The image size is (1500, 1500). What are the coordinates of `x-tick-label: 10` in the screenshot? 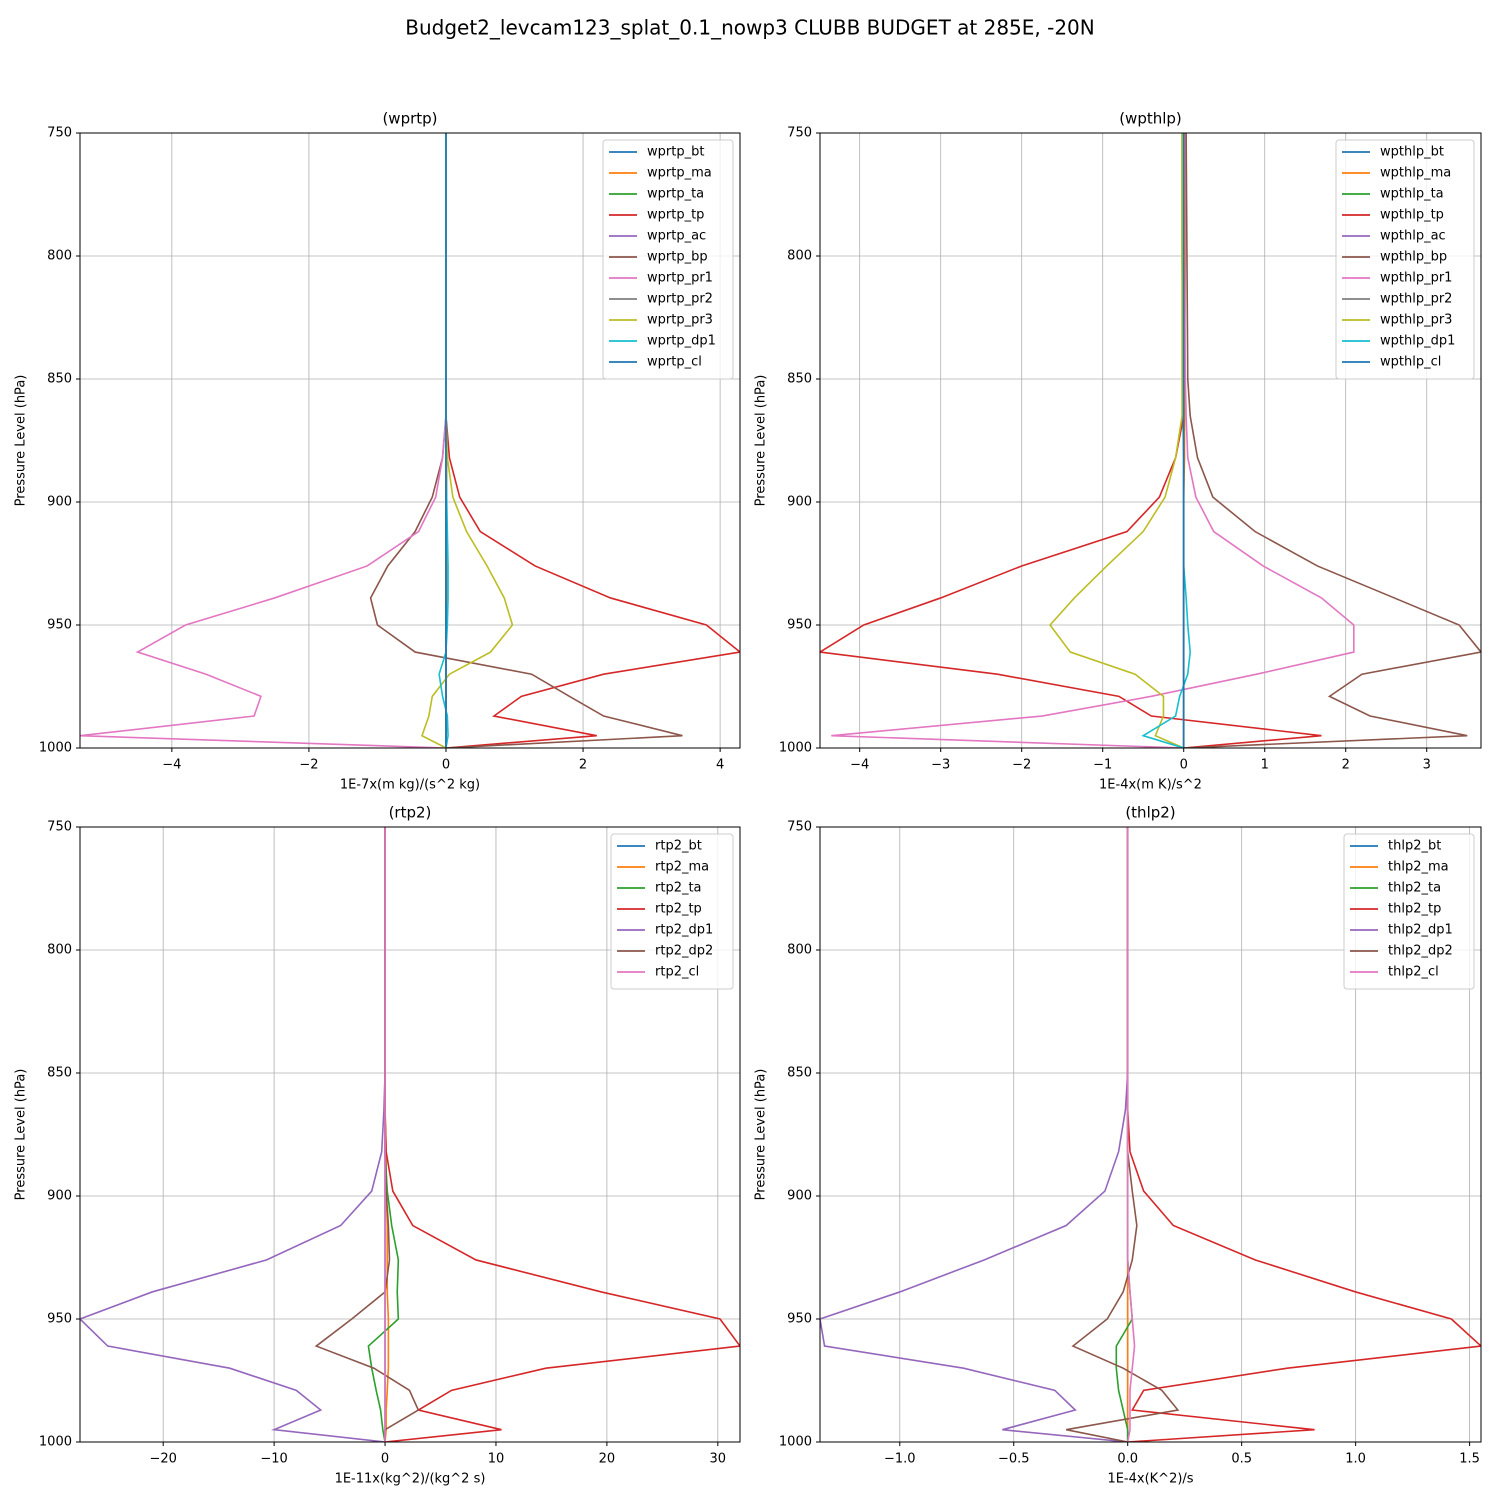 It's located at (496, 1459).